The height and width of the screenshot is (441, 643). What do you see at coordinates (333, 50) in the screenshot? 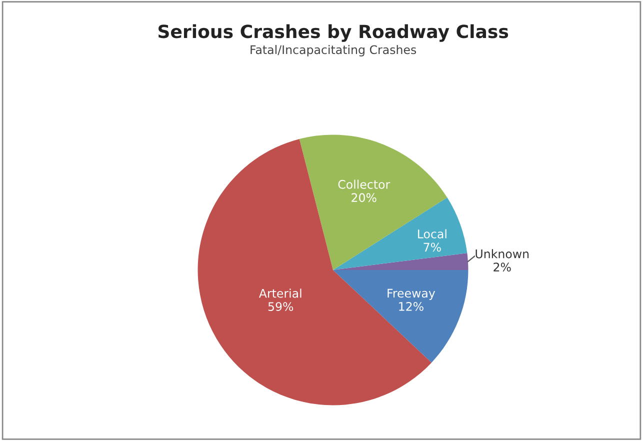
I see `chart-subtitle: Fatal/Incapacitating Crashes` at bounding box center [333, 50].